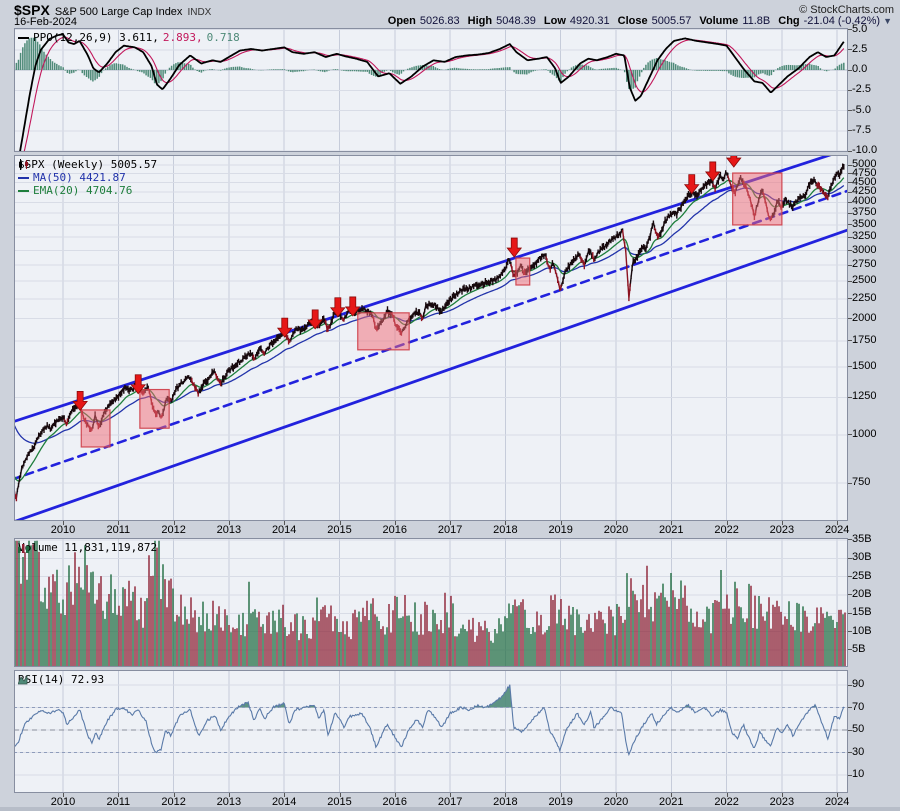 The width and height of the screenshot is (900, 811). Describe the element at coordinates (719, 21) in the screenshot. I see `quote-label: Volume` at that location.